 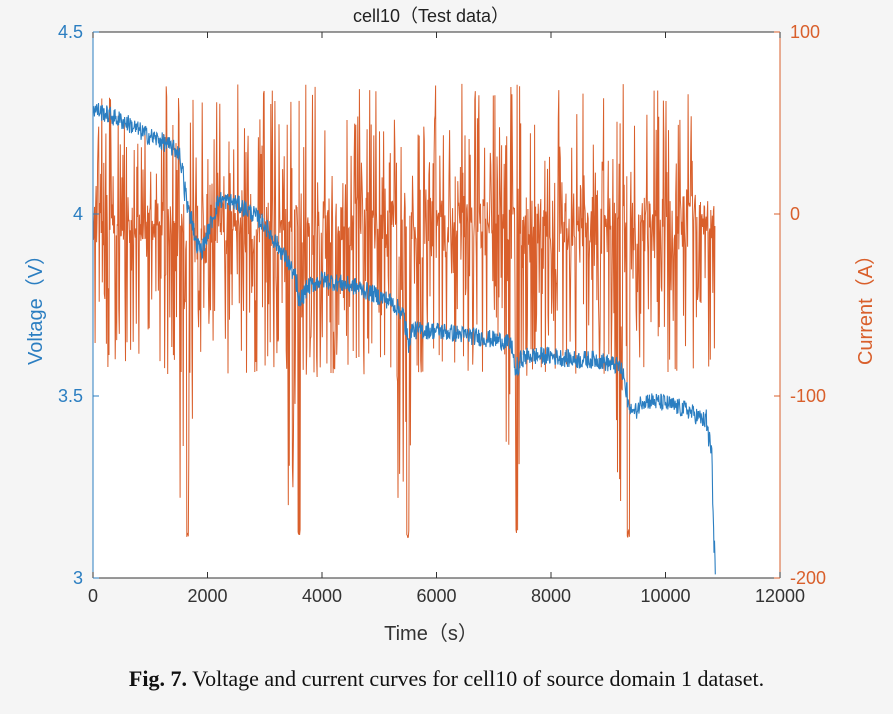 I want to click on y-left-tick-label: 4.5, so click(x=70, y=32).